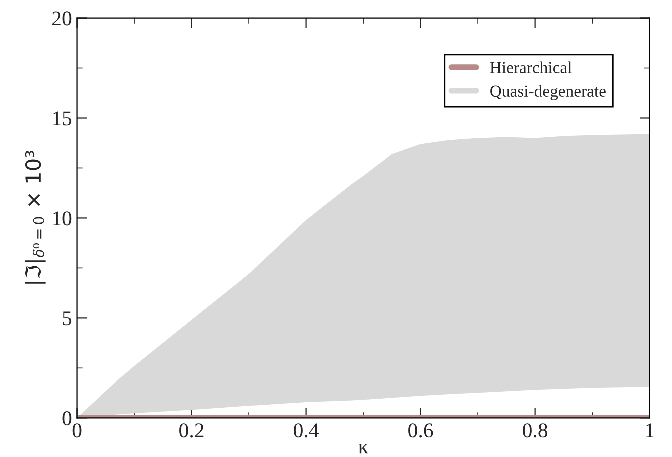 The width and height of the screenshot is (672, 457). What do you see at coordinates (62, 119) in the screenshot?
I see `y-tick-label: 15` at bounding box center [62, 119].